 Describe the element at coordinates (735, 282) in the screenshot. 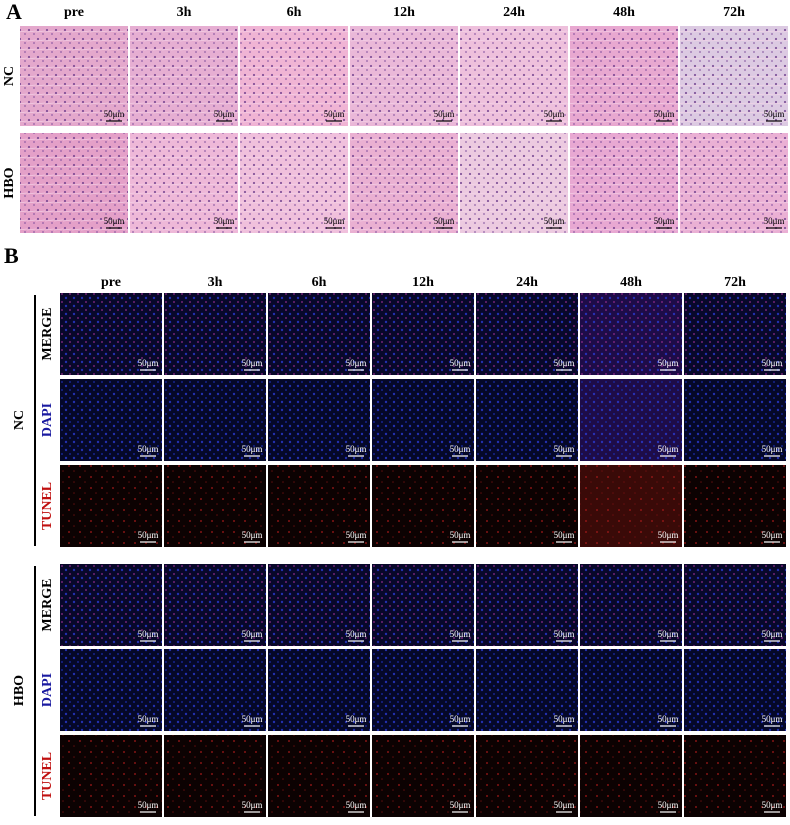

I see `column-header: 72h` at that location.